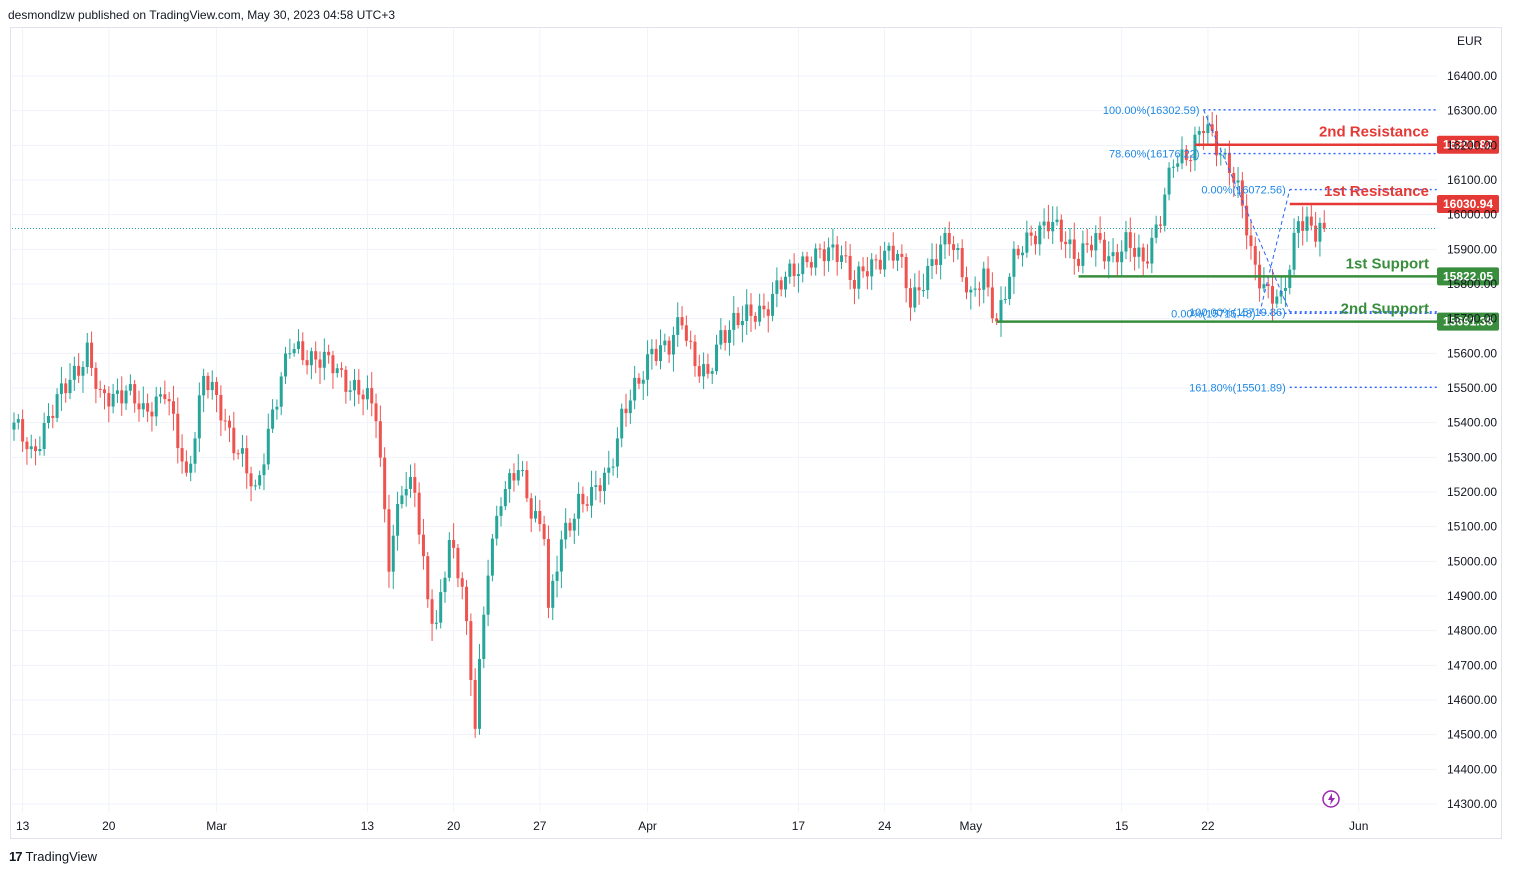  I want to click on fib-level-label: 100.00%(16302.59), so click(1151, 111).